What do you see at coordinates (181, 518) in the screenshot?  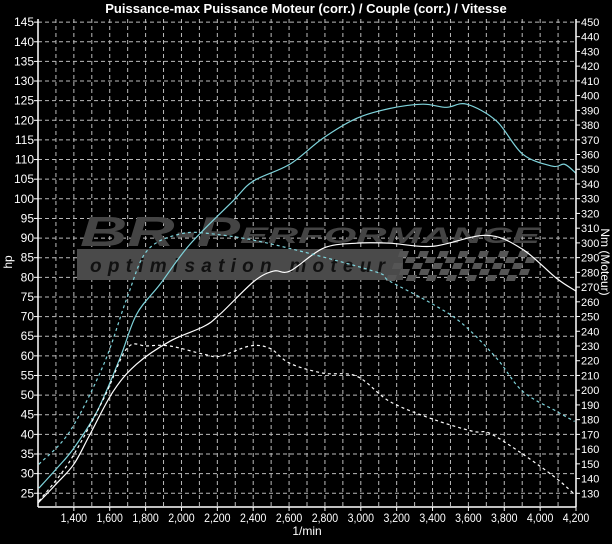 I see `x-tick-label: 2,000` at bounding box center [181, 518].